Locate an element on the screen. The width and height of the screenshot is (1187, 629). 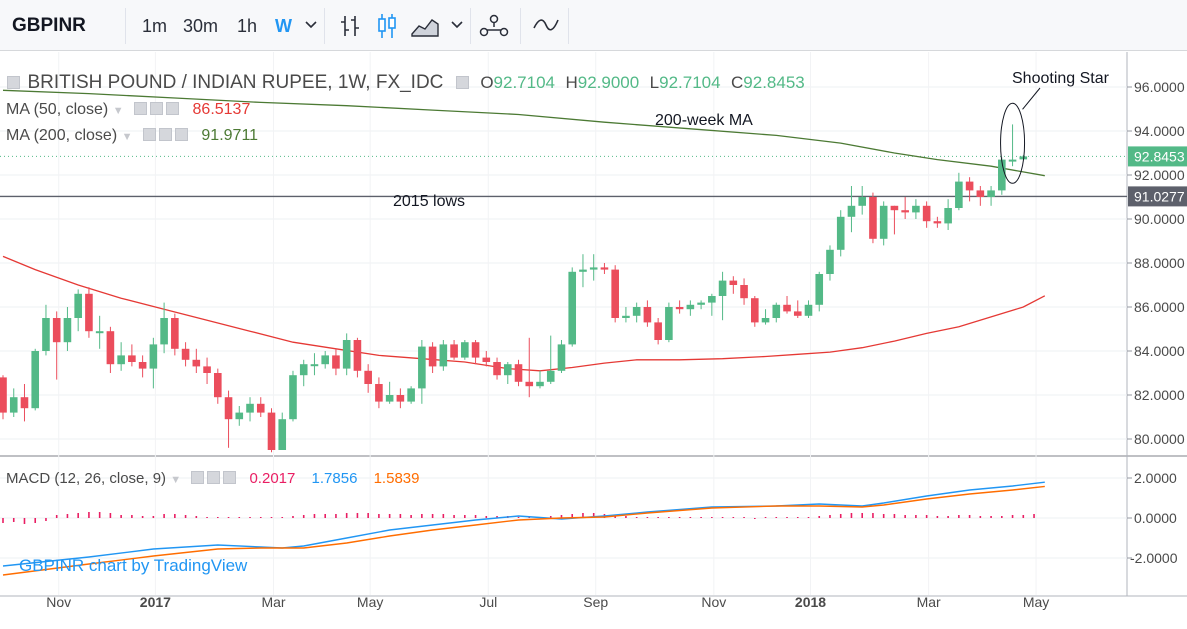
ma200-value: 91.9711 is located at coordinates (230, 135).